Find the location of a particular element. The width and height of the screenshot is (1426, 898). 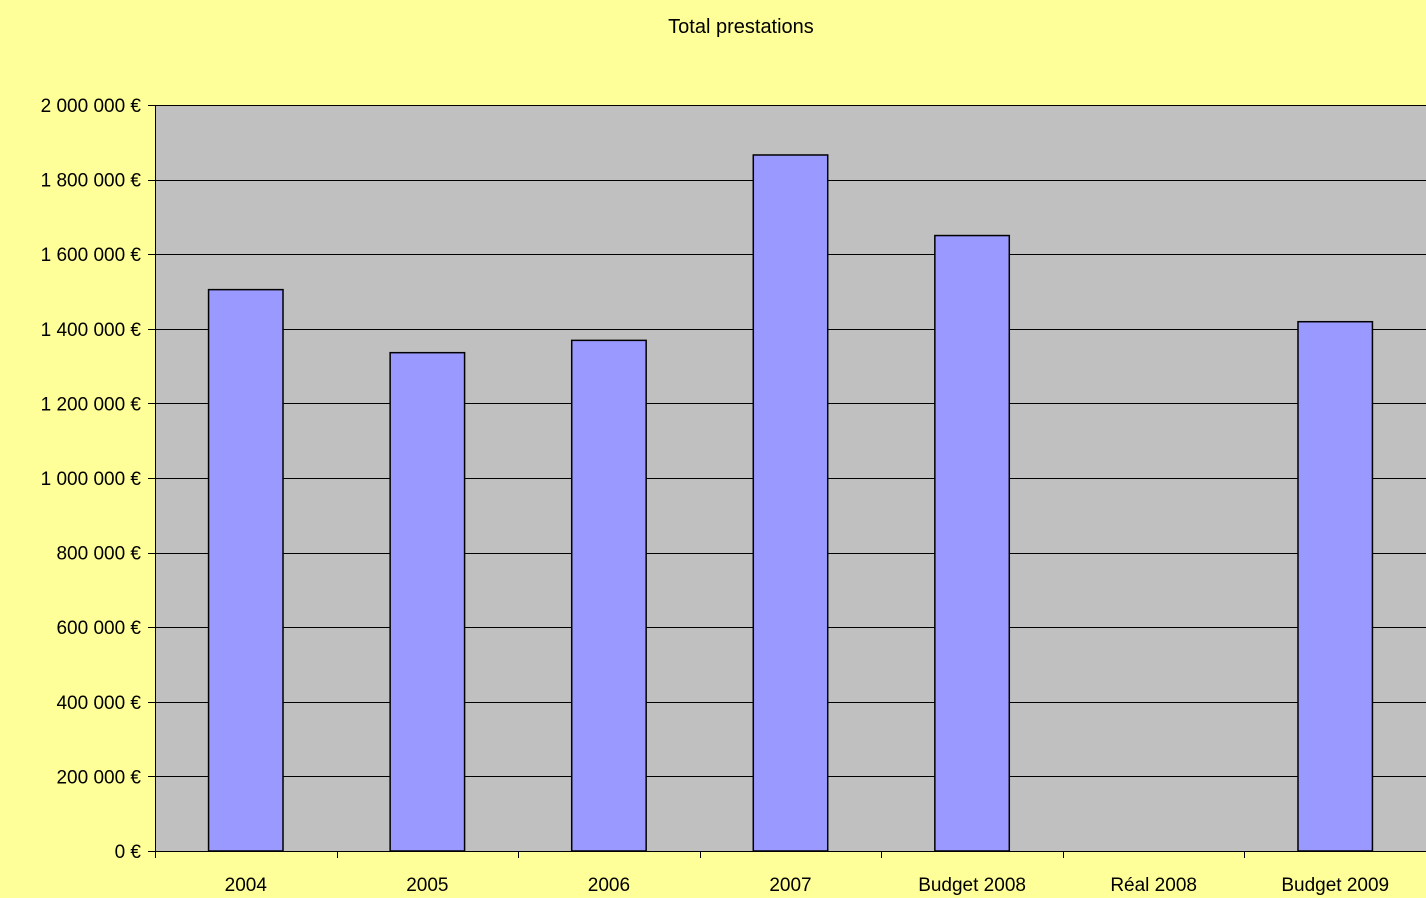

y-tick-label: 800 000 € is located at coordinates (98, 554).